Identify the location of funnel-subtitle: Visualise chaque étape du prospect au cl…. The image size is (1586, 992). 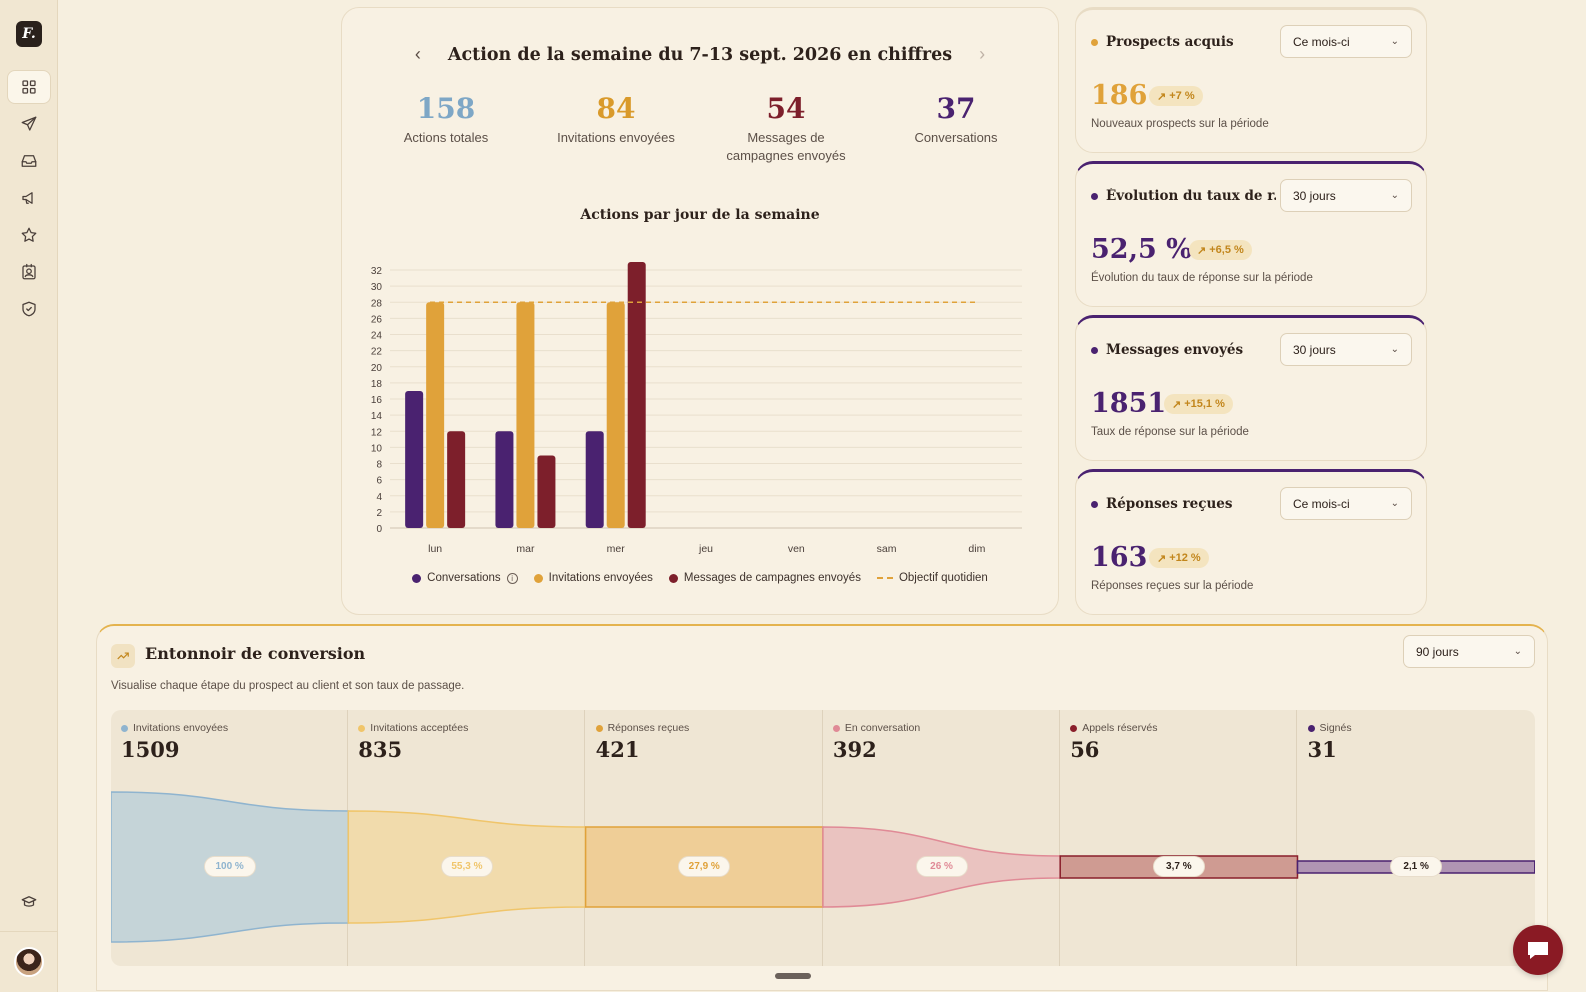
(288, 686).